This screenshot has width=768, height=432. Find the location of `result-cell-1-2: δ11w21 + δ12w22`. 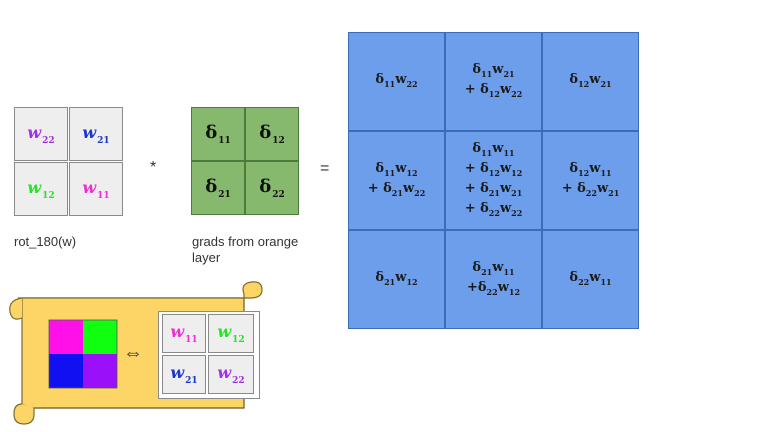

result-cell-1-2: δ11w21 + δ12w22 is located at coordinates (493, 81).